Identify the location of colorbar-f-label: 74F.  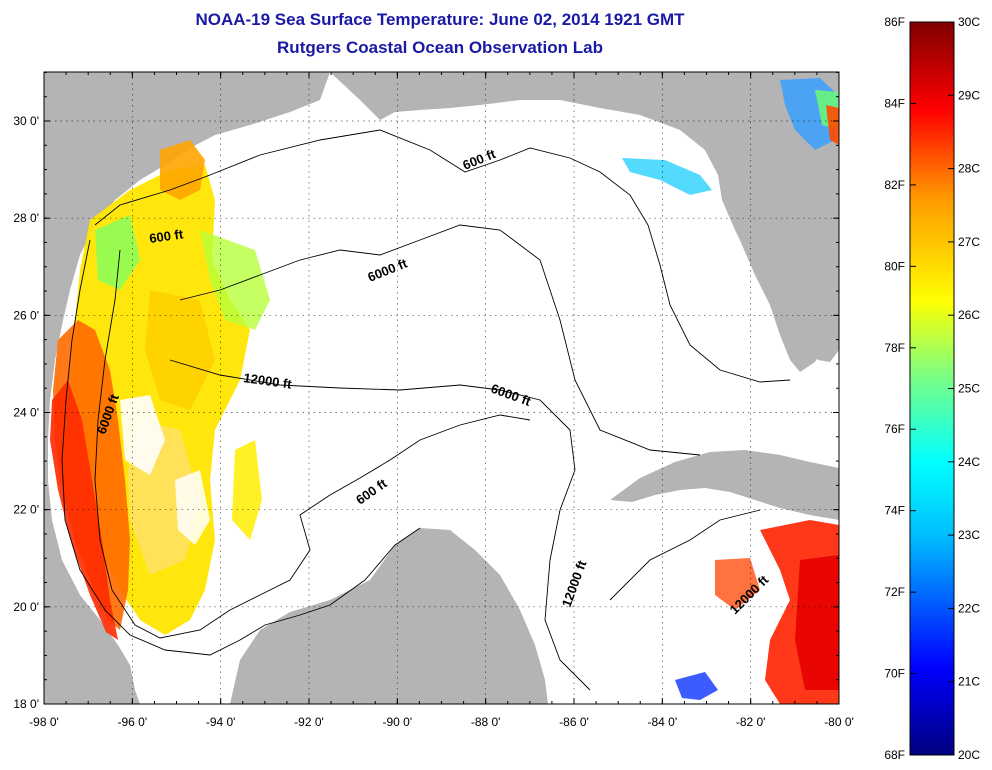
(894, 511).